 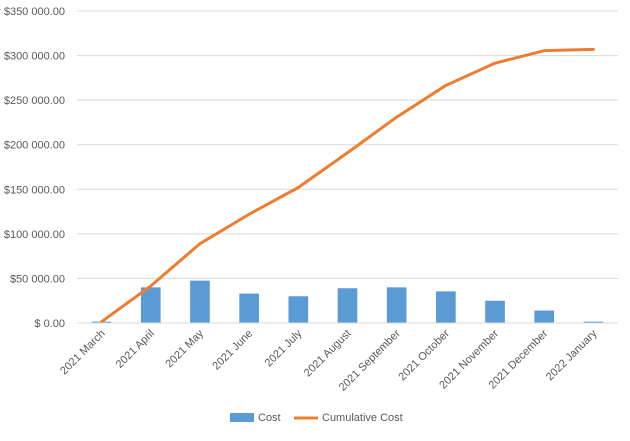 I want to click on x-tick-label: 2022 January, so click(x=572, y=355).